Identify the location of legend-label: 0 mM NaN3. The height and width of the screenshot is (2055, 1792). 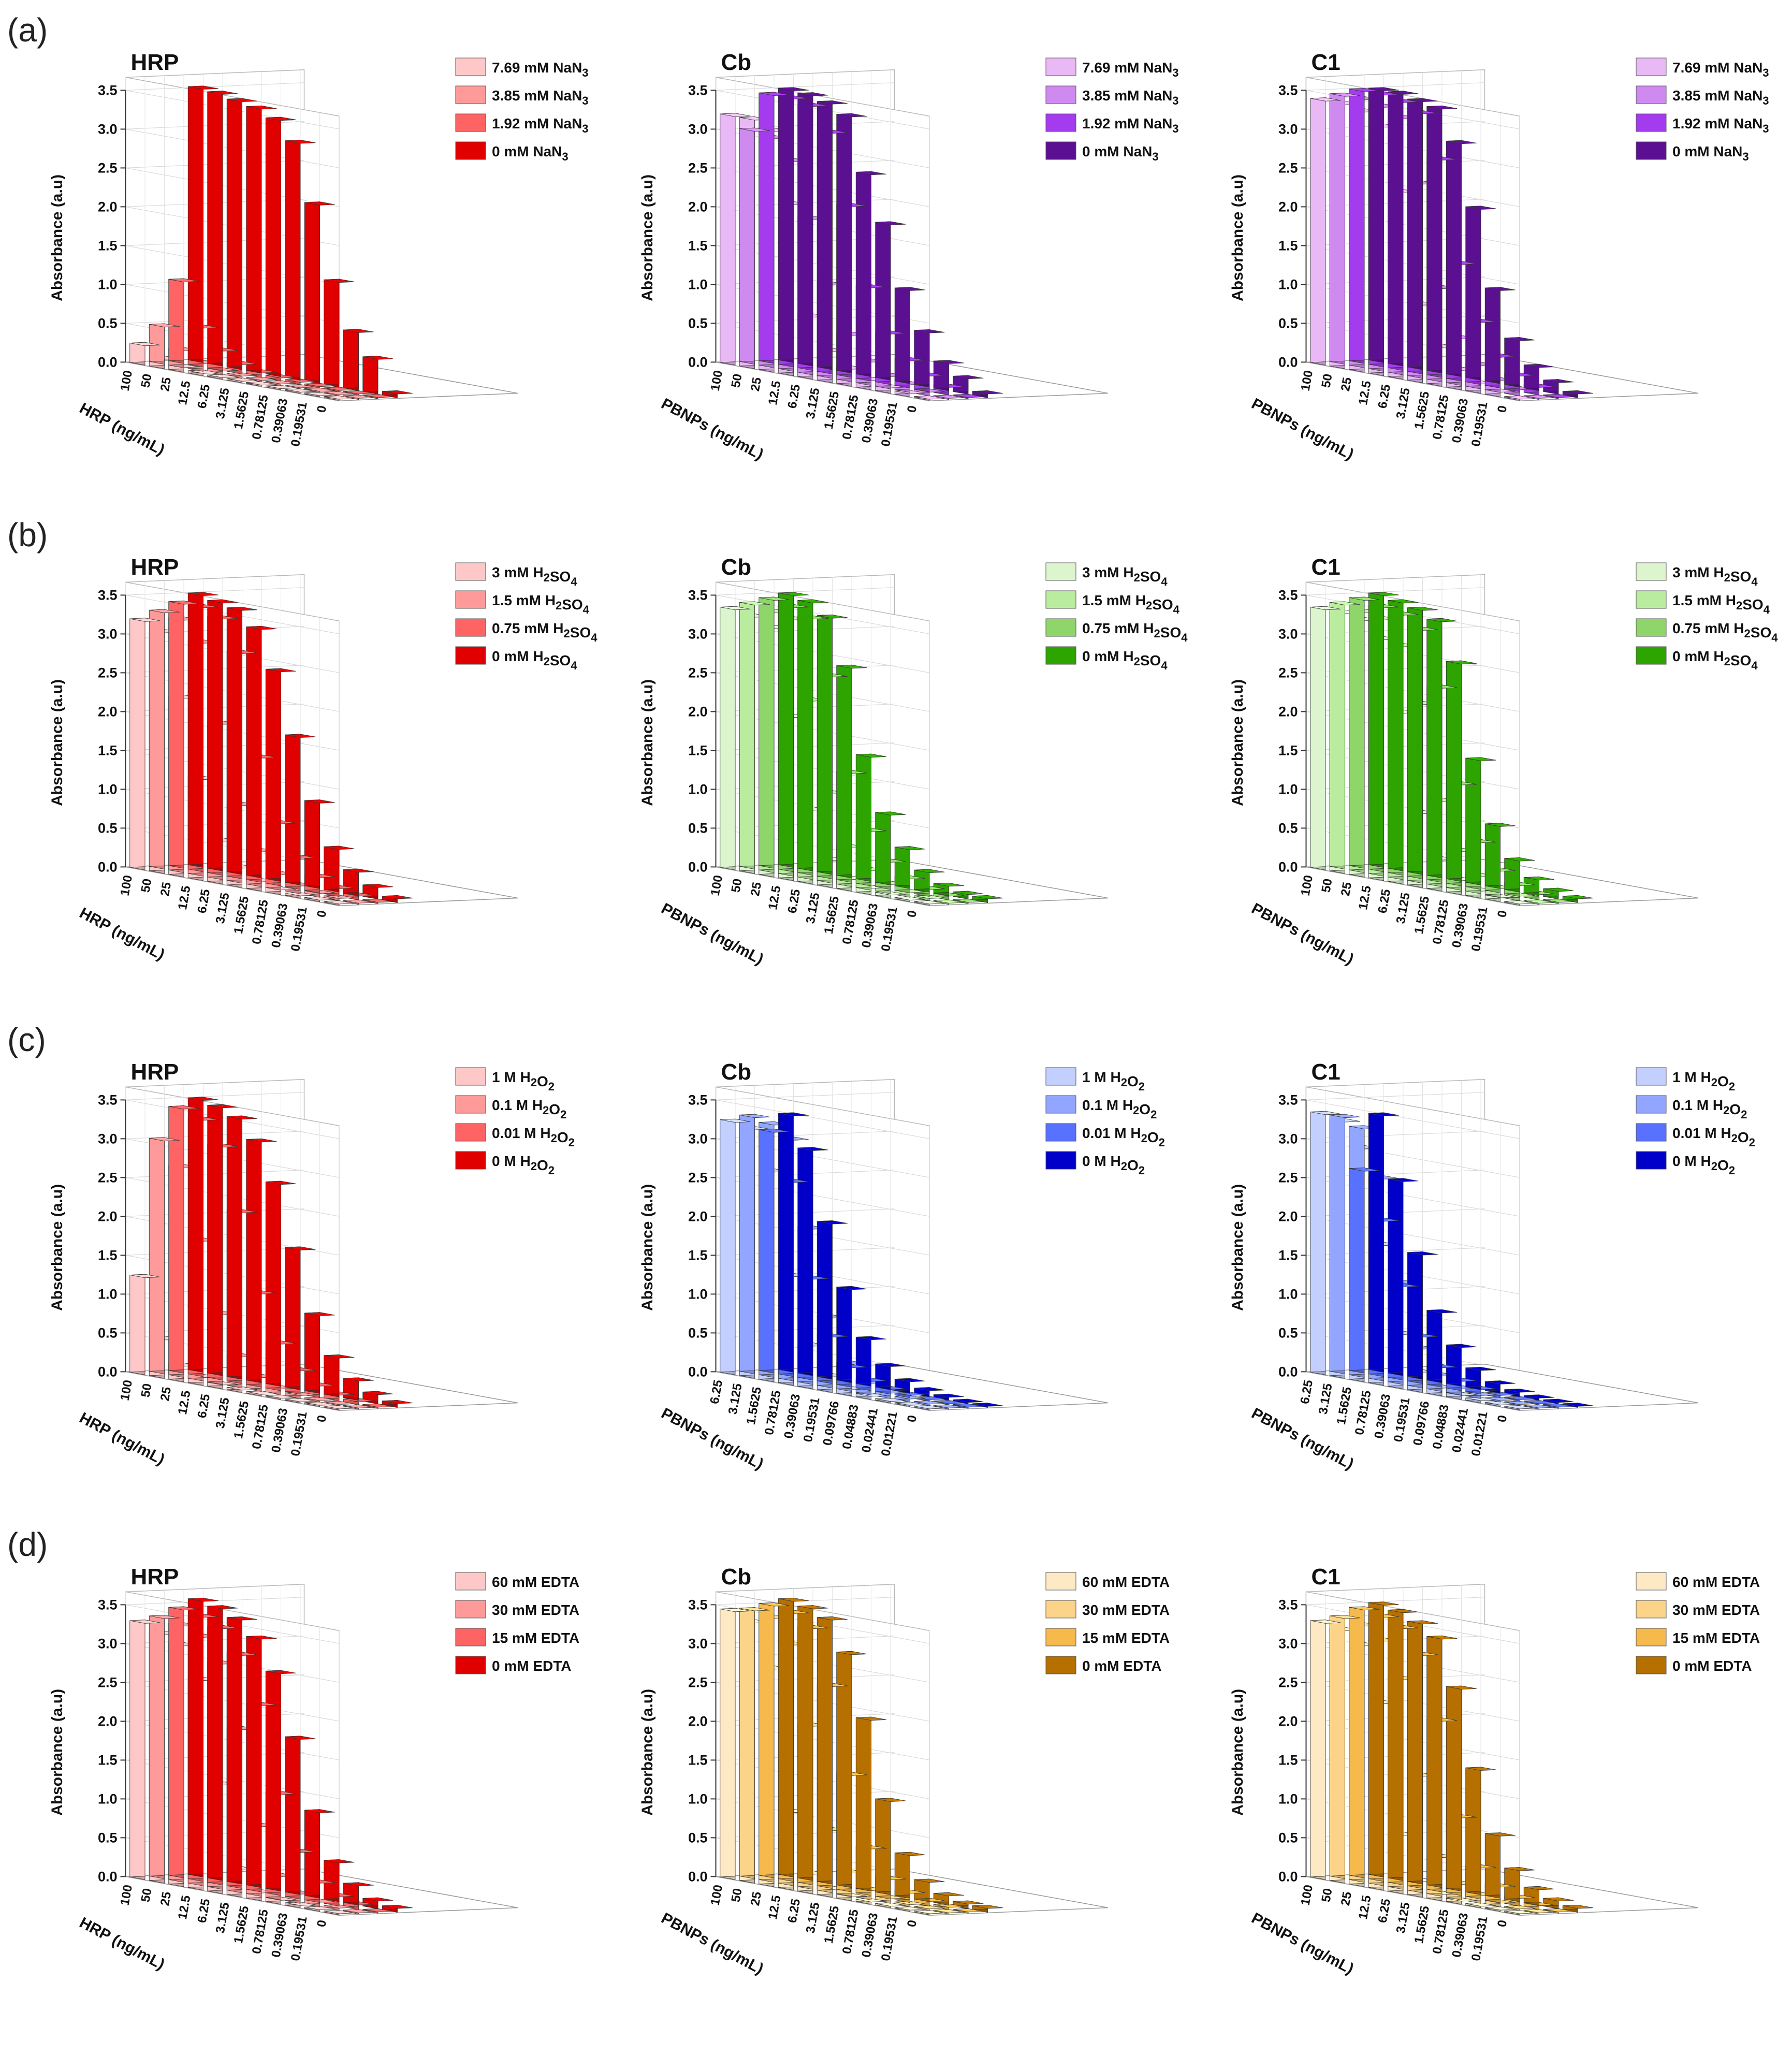
(1711, 153).